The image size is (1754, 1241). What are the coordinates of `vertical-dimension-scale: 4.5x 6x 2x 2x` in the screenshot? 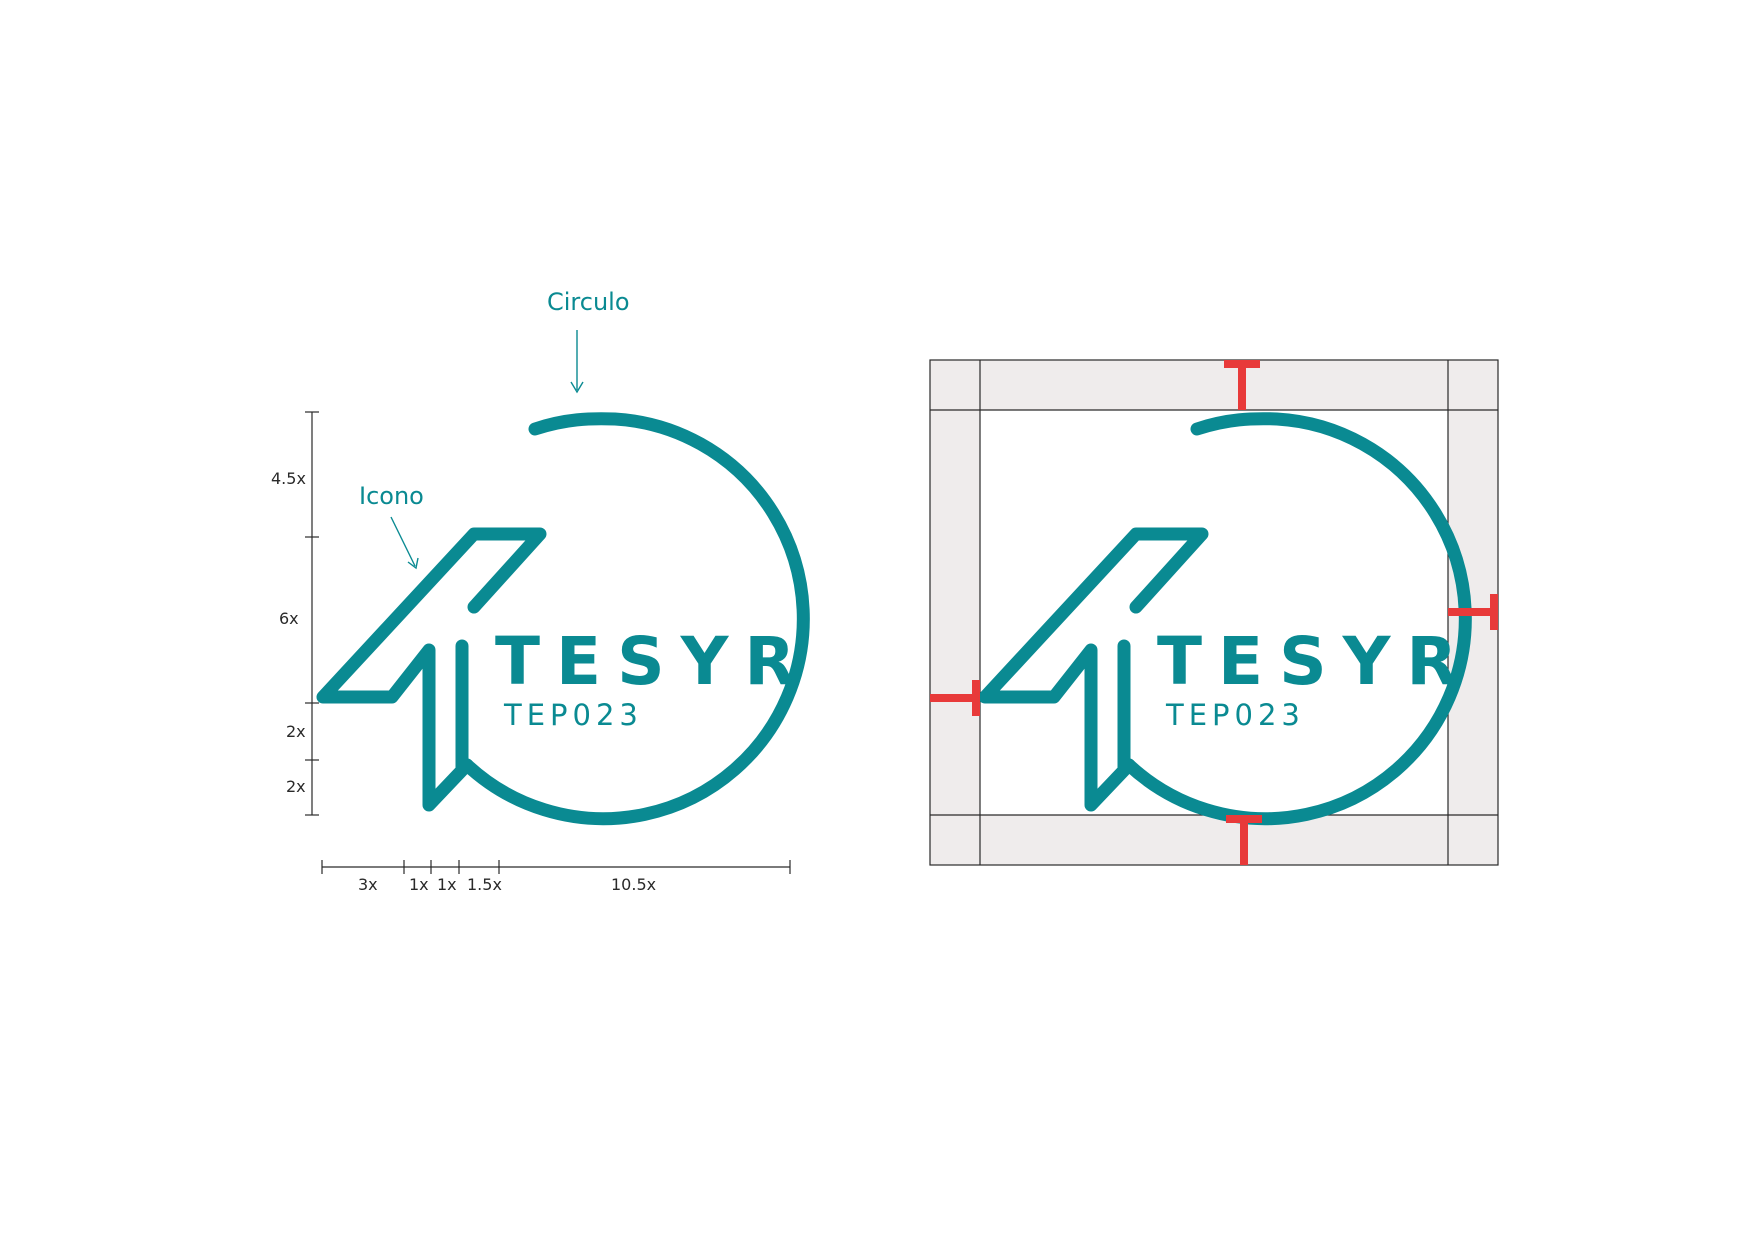 It's located at (295, 613).